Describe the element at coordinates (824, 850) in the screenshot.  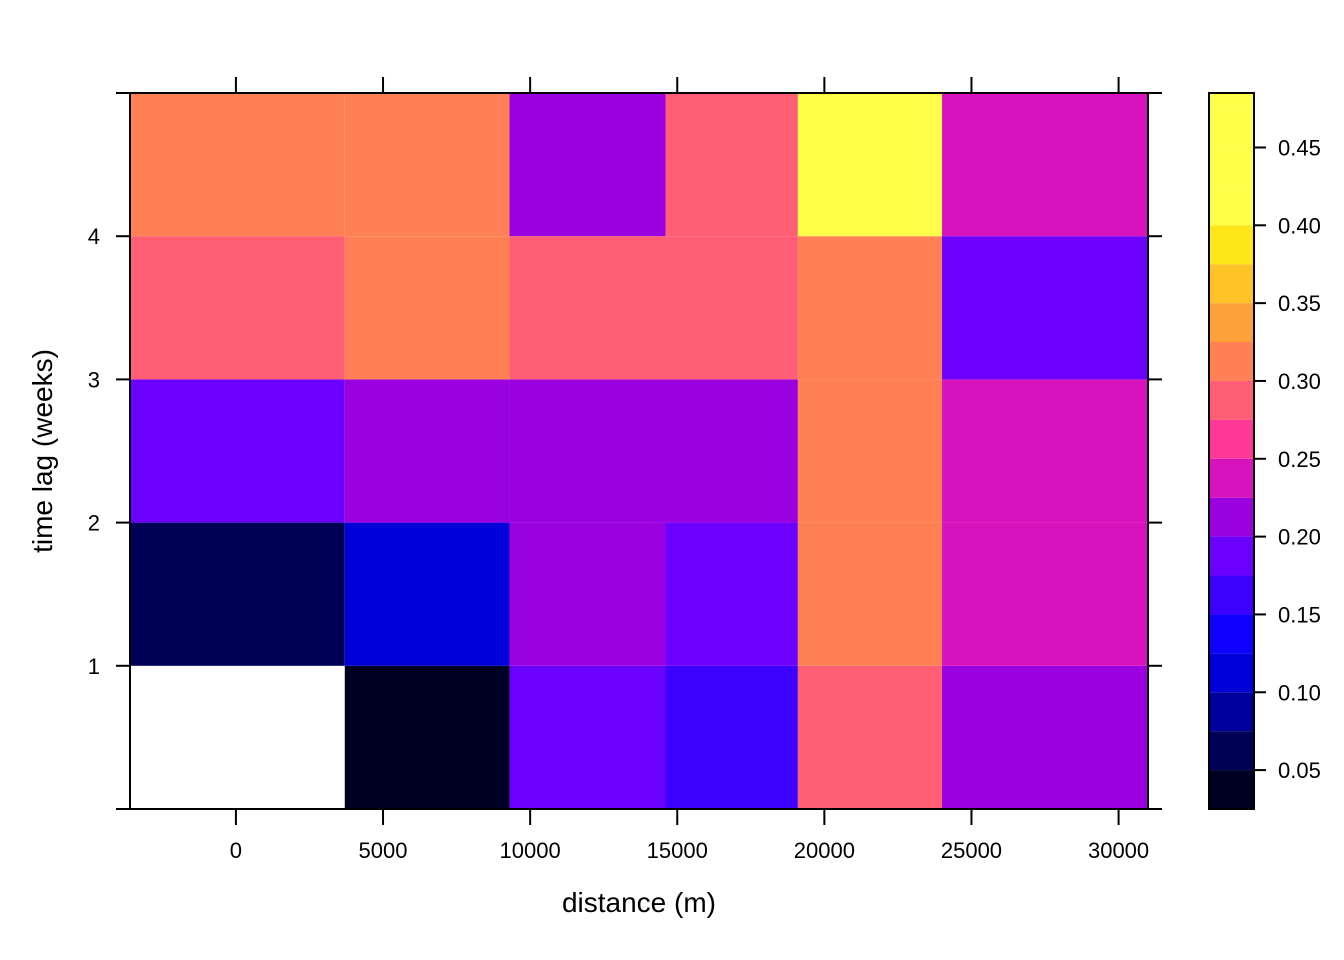
I see `x-tick-label: 20000` at that location.